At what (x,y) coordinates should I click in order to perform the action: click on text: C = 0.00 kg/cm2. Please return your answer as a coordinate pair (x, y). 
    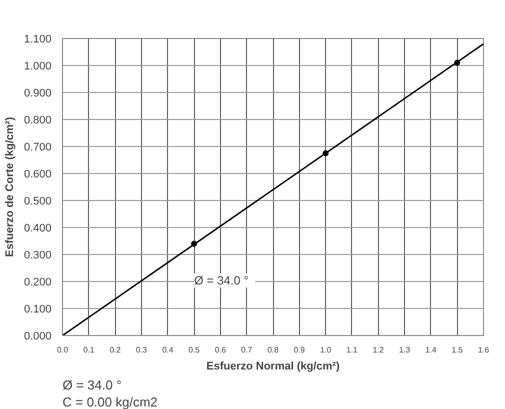
    Looking at the image, I should click on (110, 401).